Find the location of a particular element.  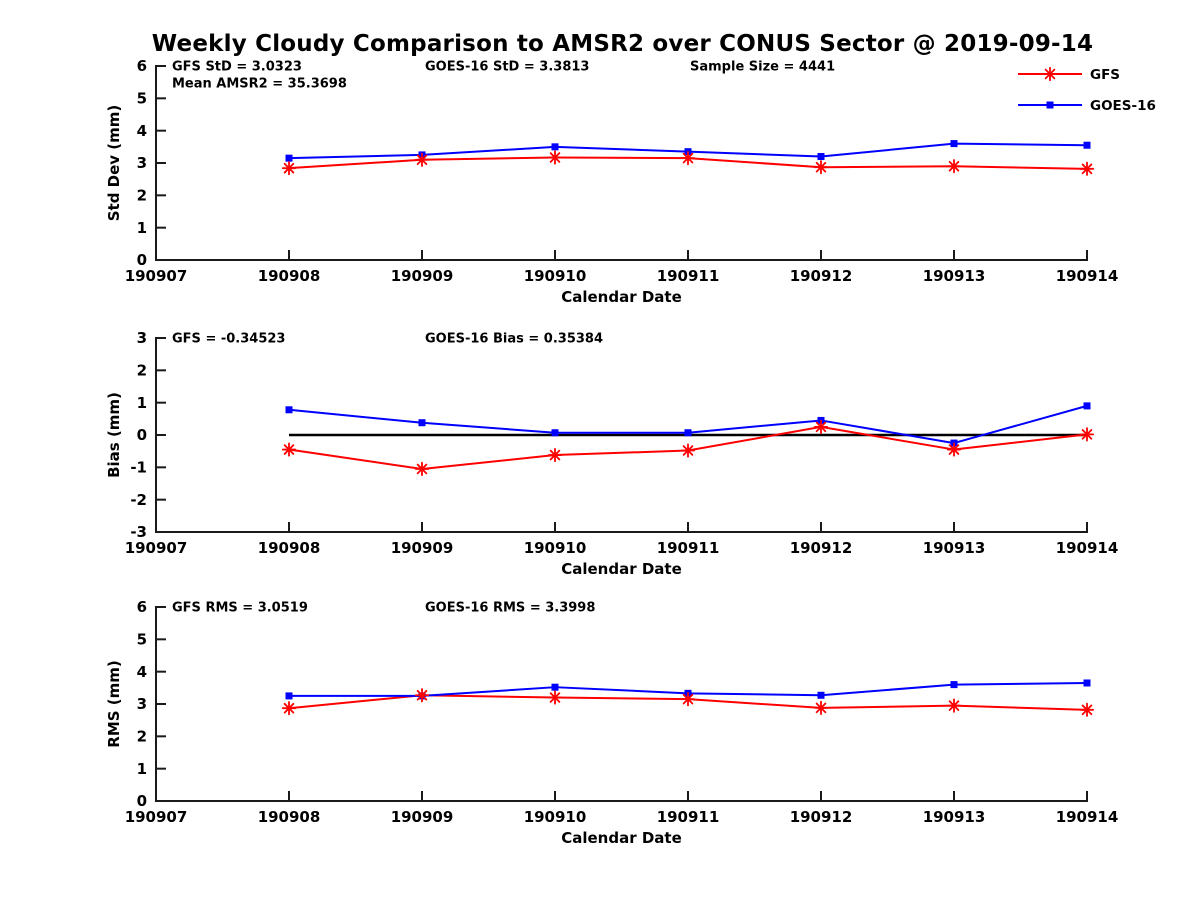

legend-label: GOES-16 is located at coordinates (1123, 106).